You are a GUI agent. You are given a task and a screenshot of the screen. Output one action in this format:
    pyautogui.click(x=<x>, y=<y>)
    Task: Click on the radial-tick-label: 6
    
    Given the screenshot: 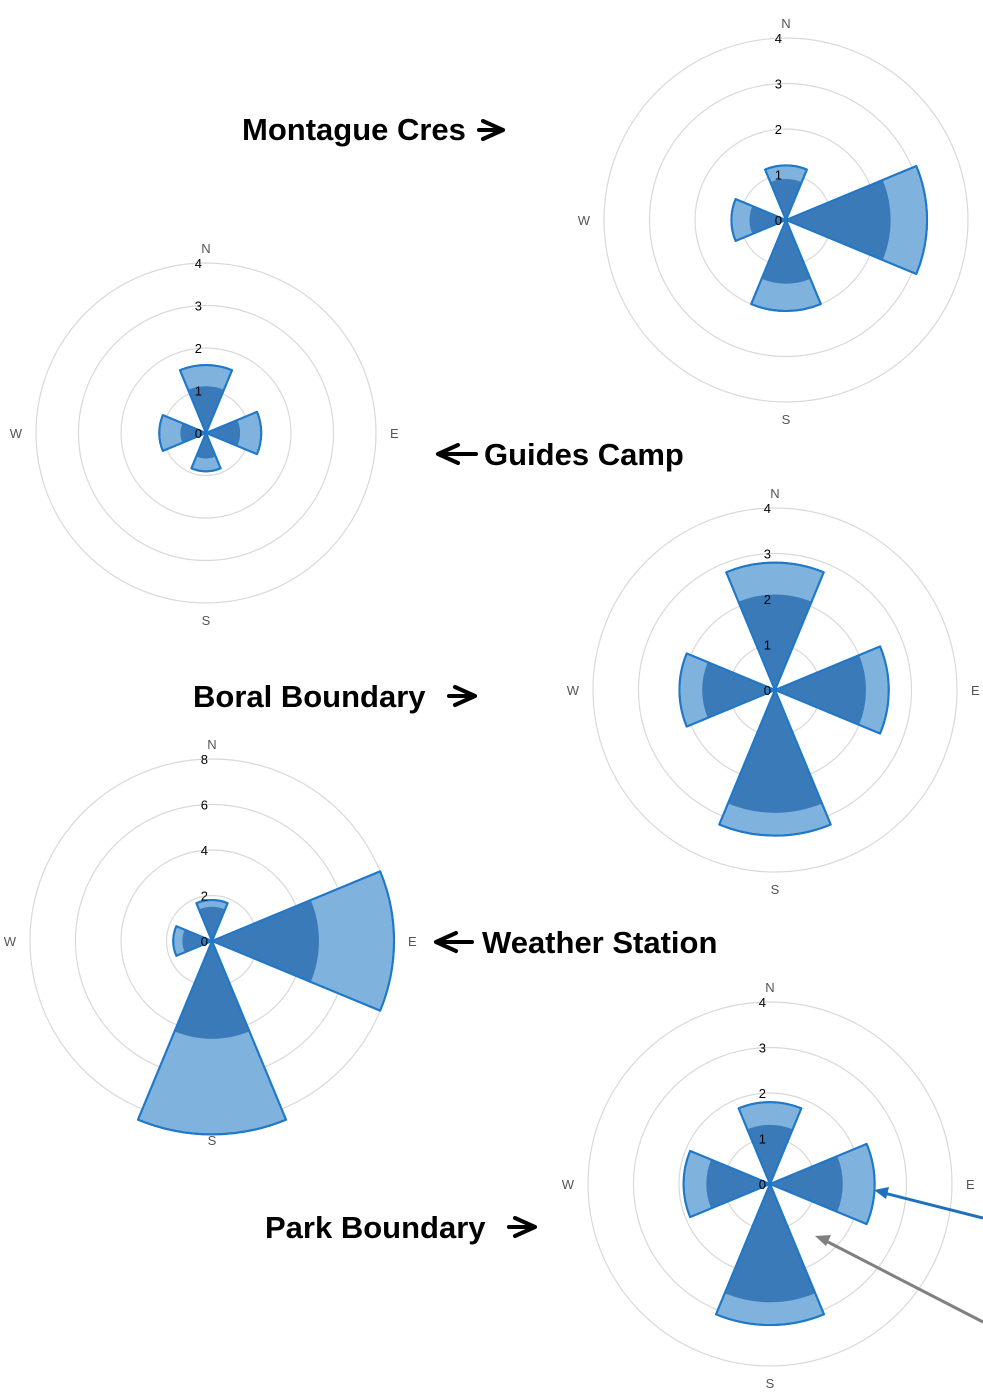 What is the action you would take?
    pyautogui.click(x=204, y=805)
    